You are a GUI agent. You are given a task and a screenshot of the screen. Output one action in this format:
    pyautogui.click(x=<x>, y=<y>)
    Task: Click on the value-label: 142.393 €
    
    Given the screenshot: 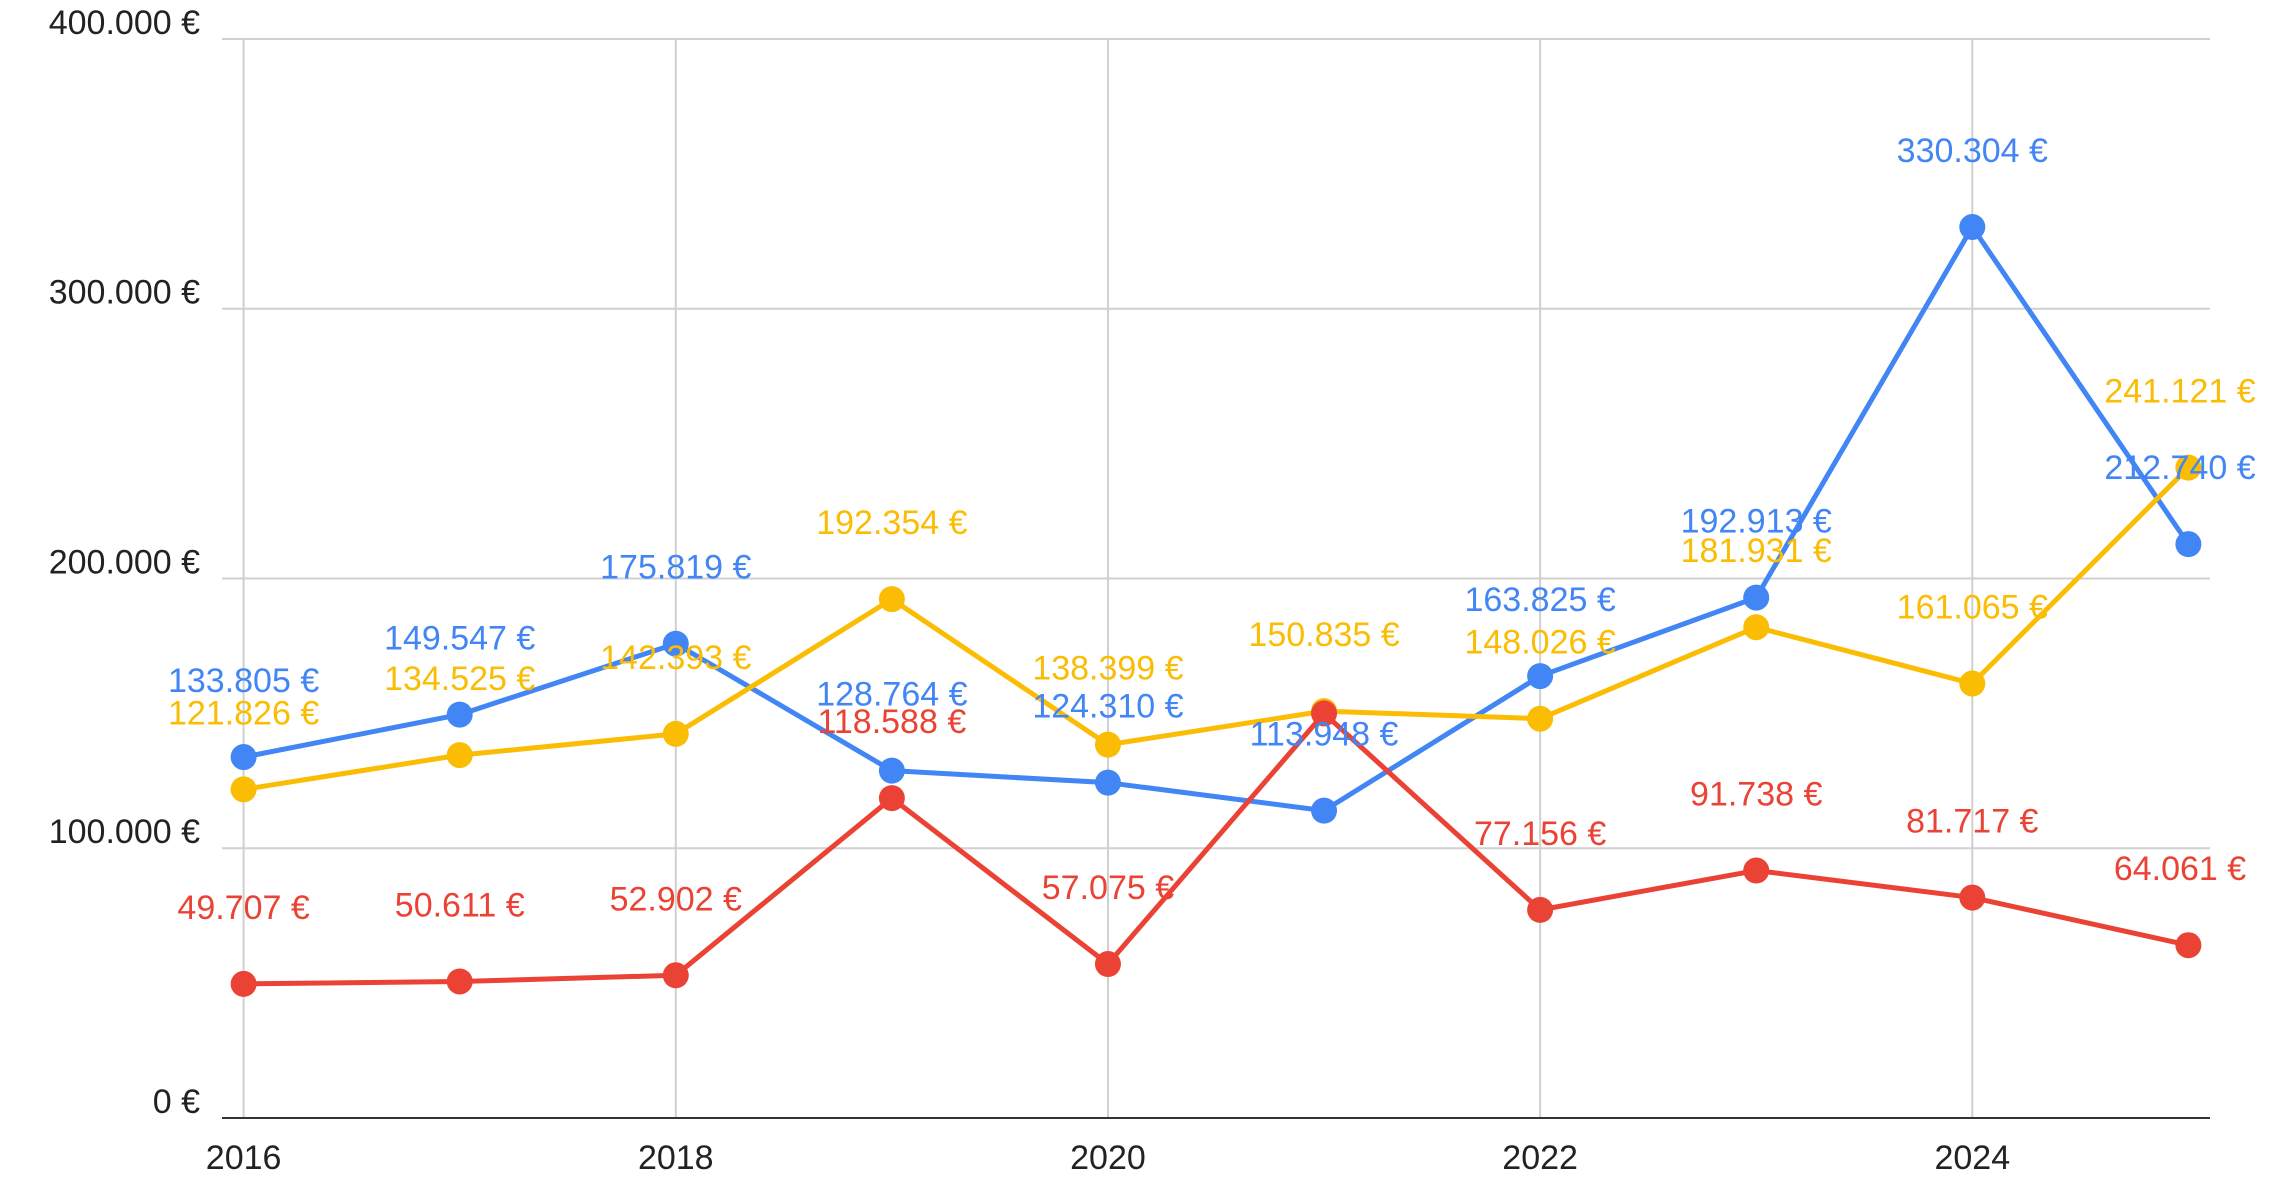 What is the action you would take?
    pyautogui.click(x=675, y=658)
    